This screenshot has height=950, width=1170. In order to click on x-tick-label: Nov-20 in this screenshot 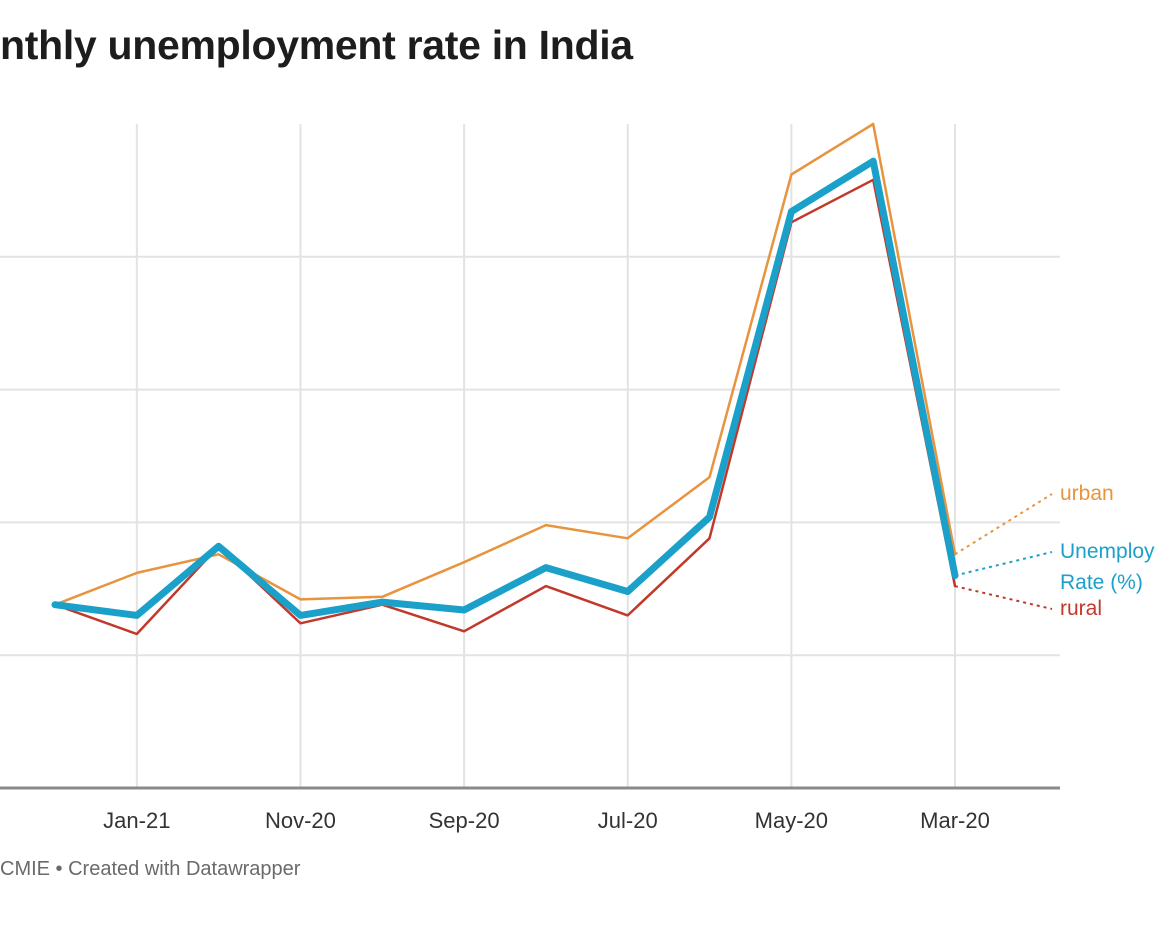, I will do `click(300, 820)`.